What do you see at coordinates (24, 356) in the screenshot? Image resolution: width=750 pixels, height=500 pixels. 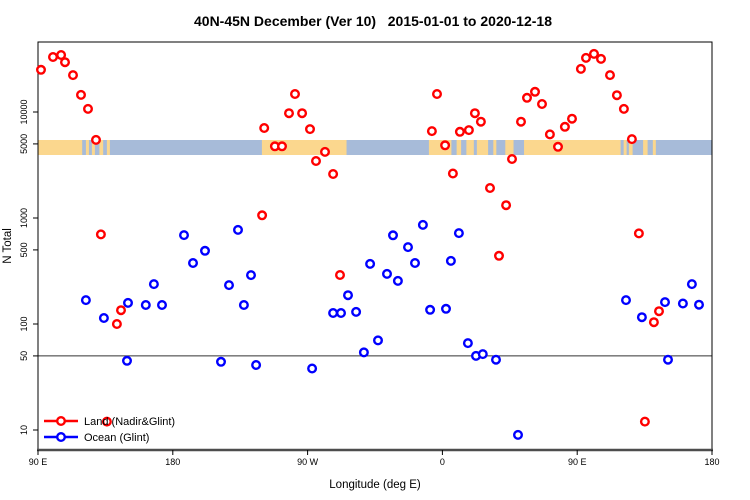 I see `y-tick-label: 50` at bounding box center [24, 356].